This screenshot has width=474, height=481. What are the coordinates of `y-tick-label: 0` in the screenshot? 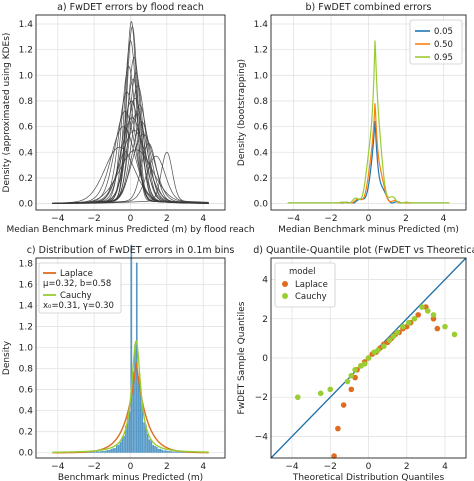 It's located at (265, 359).